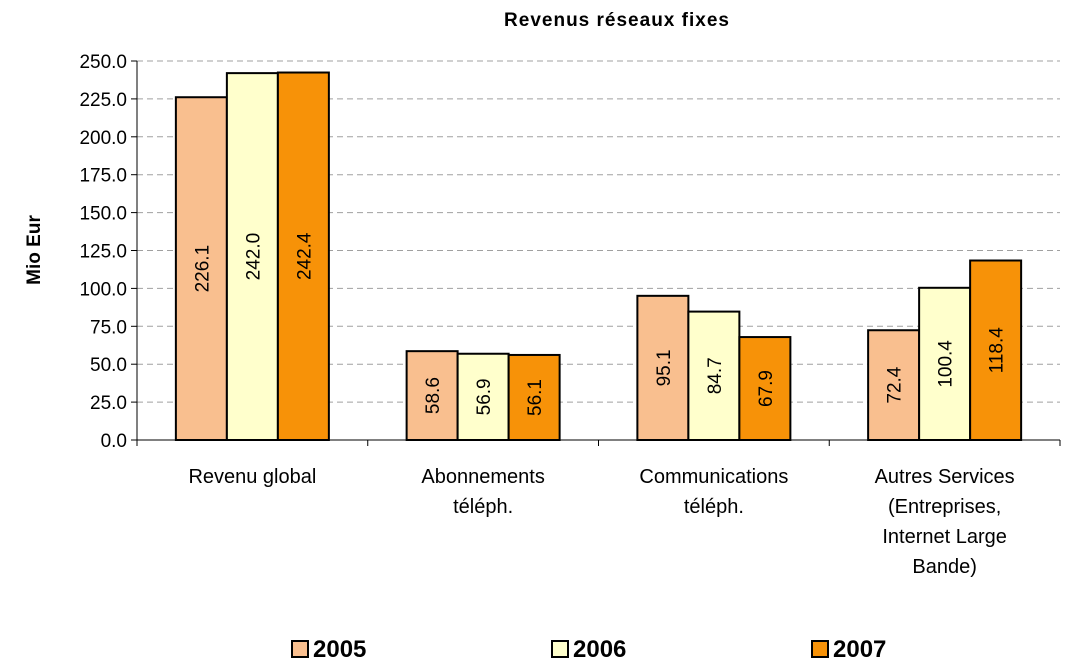 The height and width of the screenshot is (668, 1071). Describe the element at coordinates (103, 252) in the screenshot. I see `y-tick-label: 125.0` at that location.